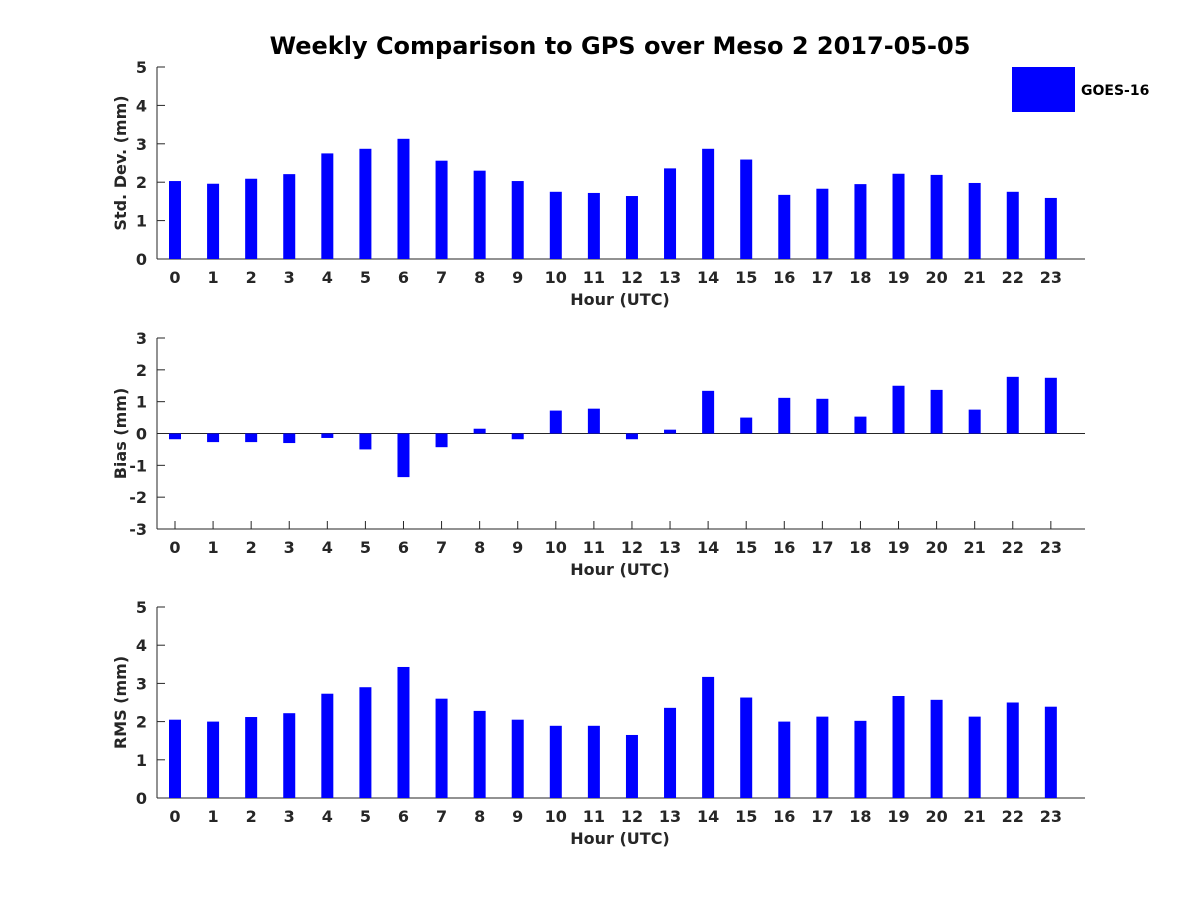 The width and height of the screenshot is (1200, 900). I want to click on y-tick-label-rms: 5, so click(141, 607).